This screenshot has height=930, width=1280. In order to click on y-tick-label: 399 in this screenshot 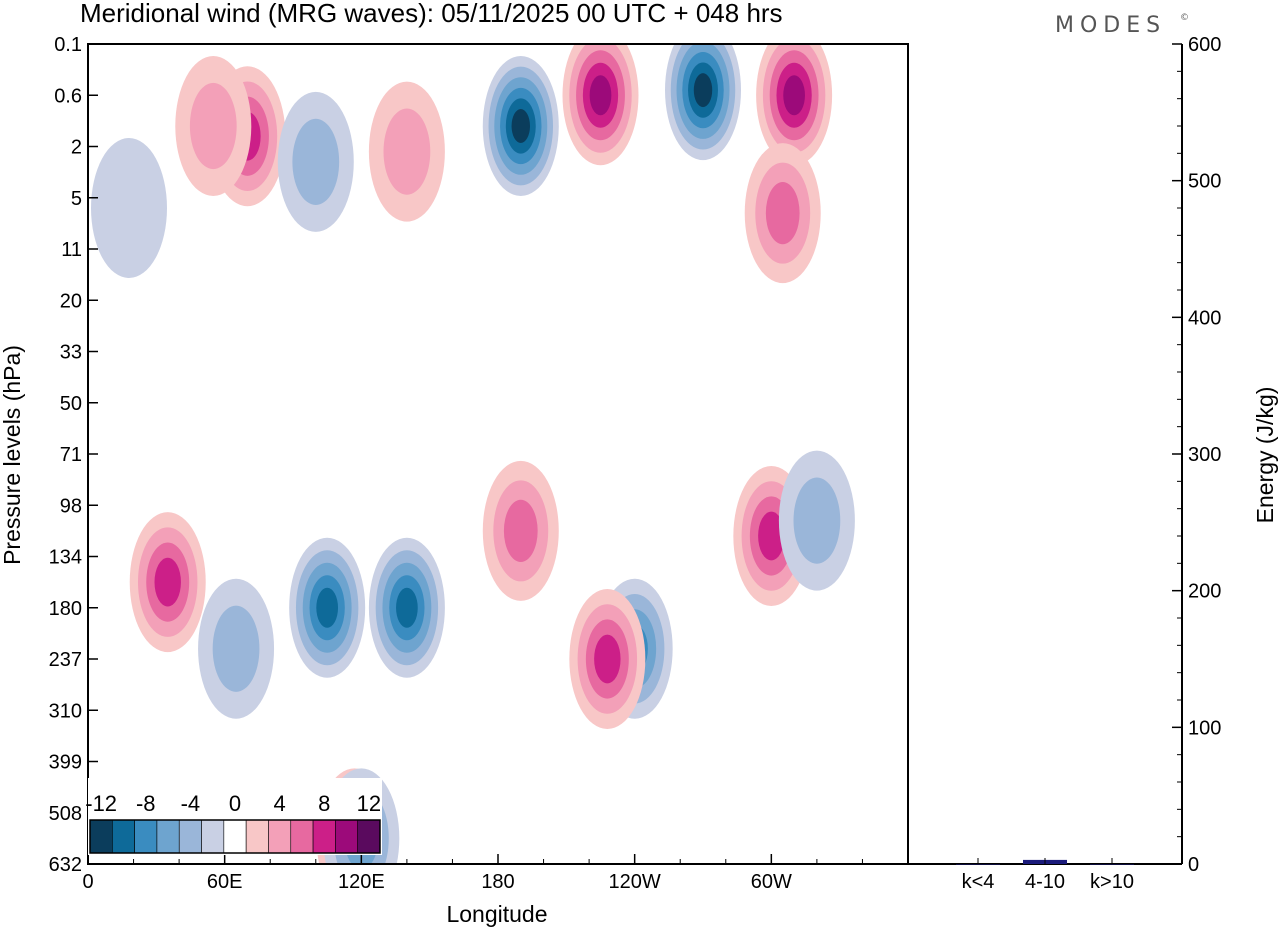, I will do `click(65, 763)`.